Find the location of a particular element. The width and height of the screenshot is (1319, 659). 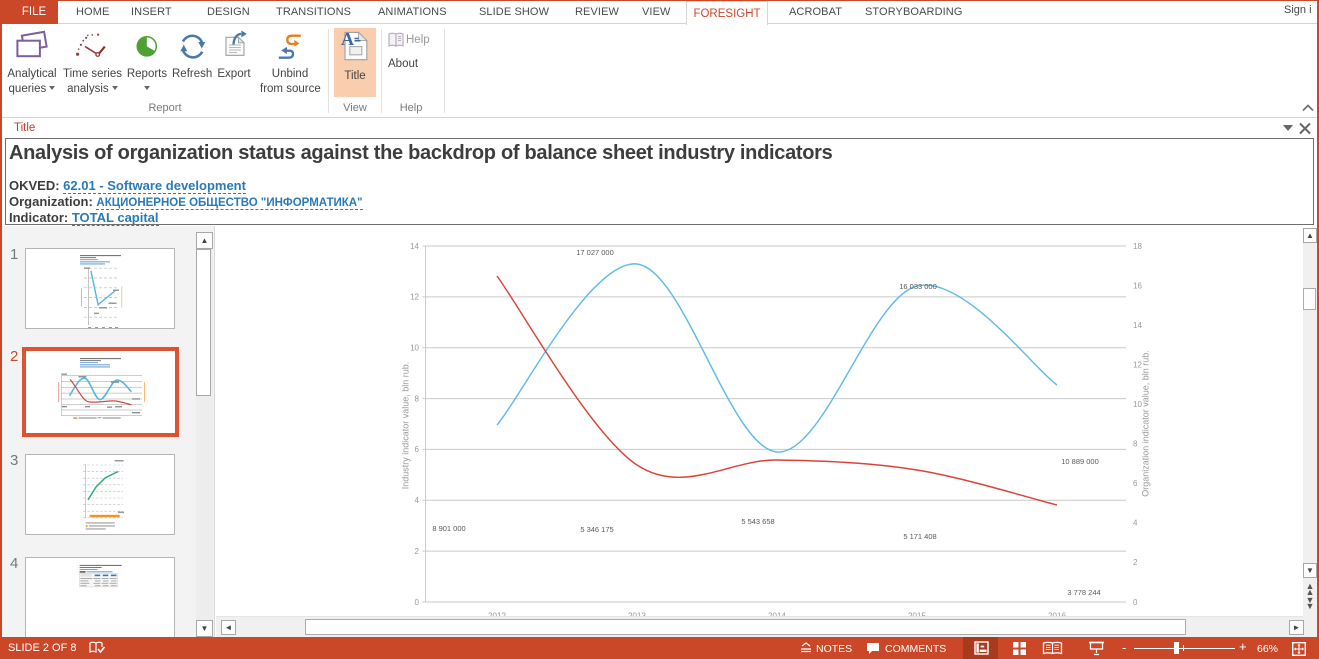

svg-text: A is located at coordinates (347, 39).